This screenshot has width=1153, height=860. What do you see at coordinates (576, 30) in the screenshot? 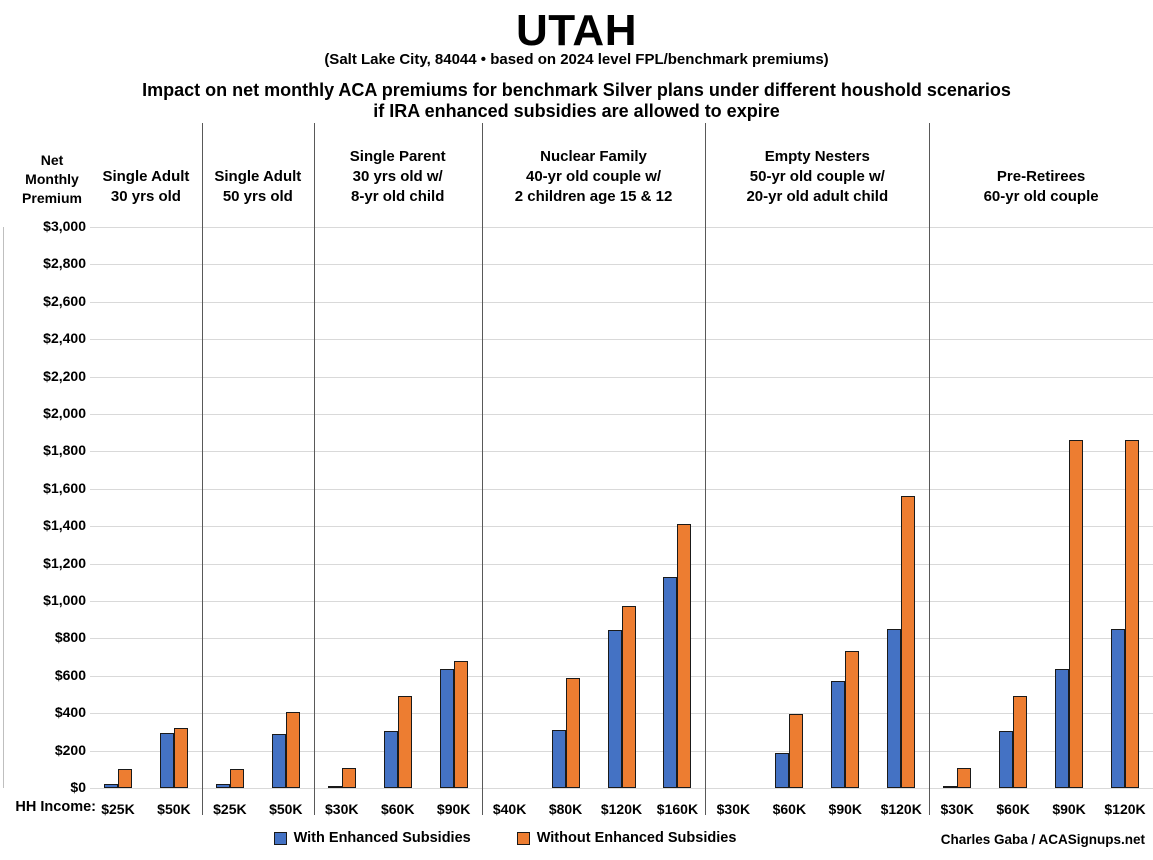
I see `chart-title: UTAH` at bounding box center [576, 30].